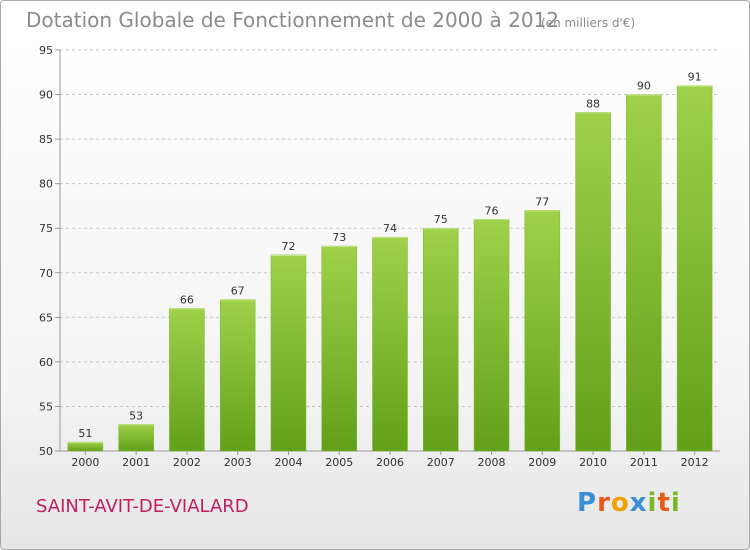 The width and height of the screenshot is (750, 550). What do you see at coordinates (620, 503) in the screenshot?
I see `logo-letter: o` at bounding box center [620, 503].